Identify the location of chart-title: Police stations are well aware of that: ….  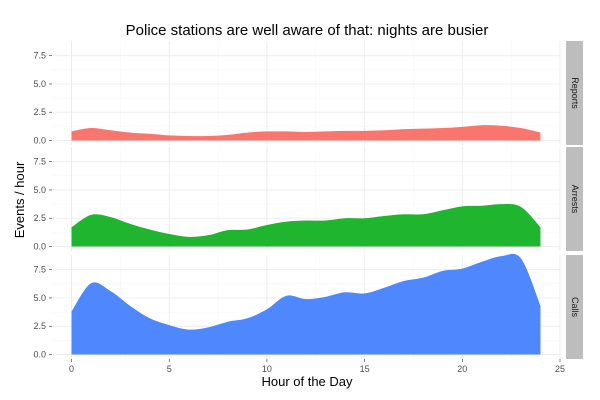
(307, 30).